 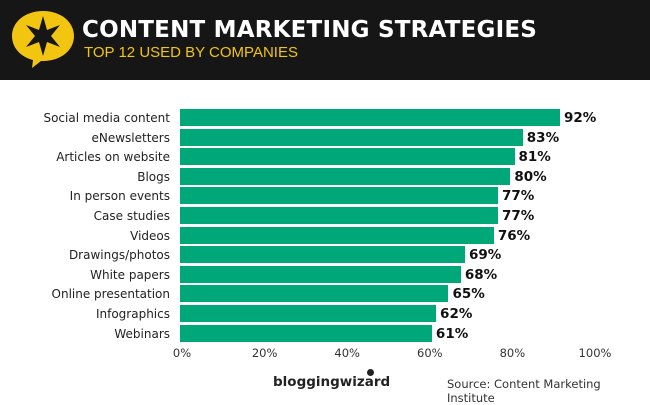 What do you see at coordinates (580, 118) in the screenshot?
I see `value-label: 92%` at bounding box center [580, 118].